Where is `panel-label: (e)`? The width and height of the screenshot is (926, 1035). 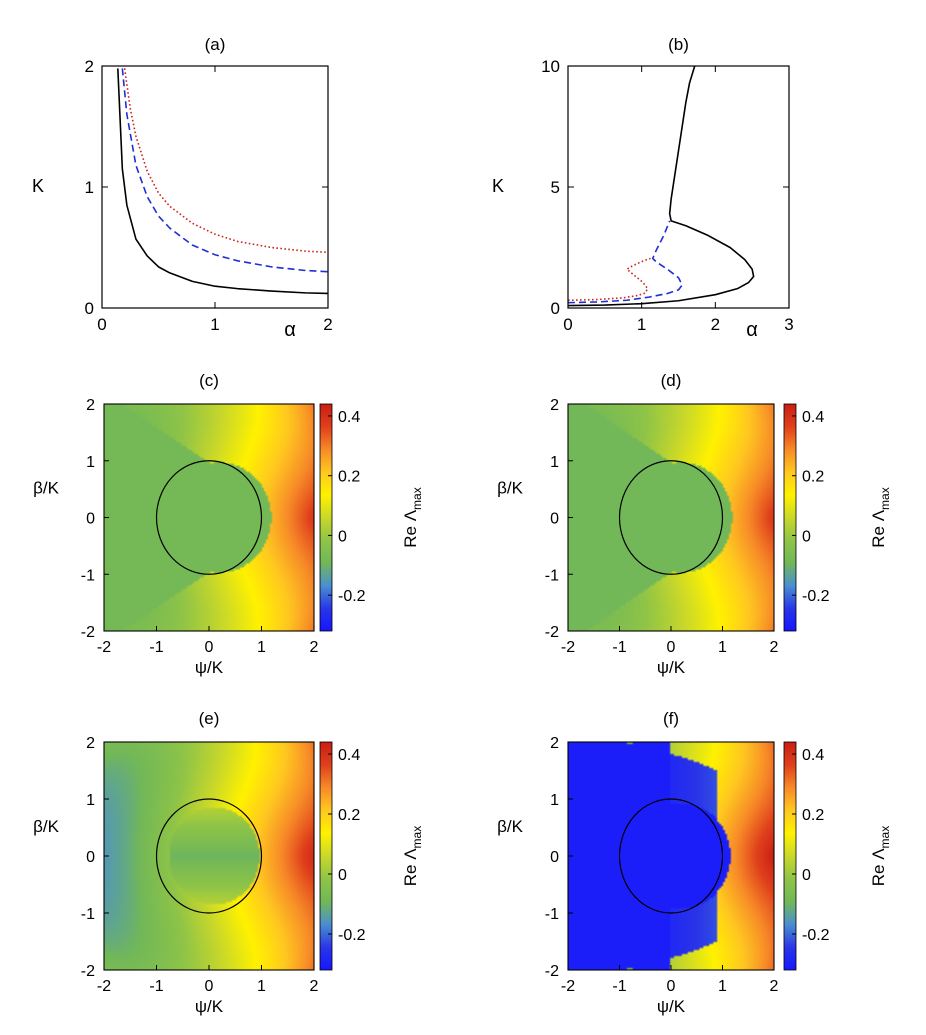 panel-label: (e) is located at coordinates (209, 718).